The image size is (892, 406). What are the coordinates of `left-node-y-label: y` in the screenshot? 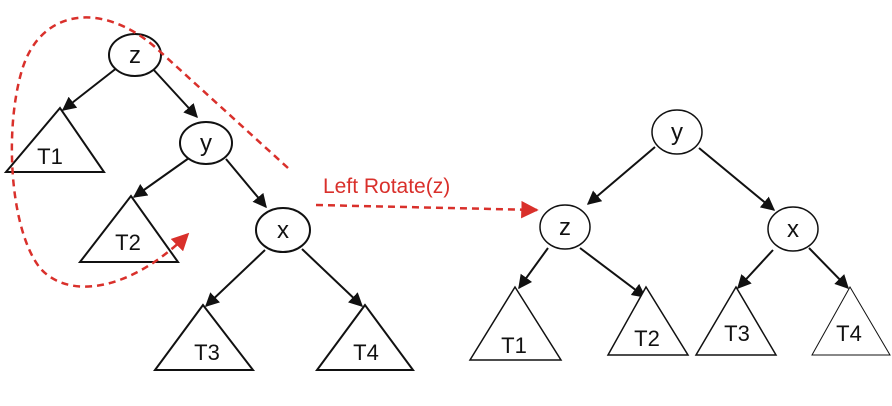 It's located at (206, 143).